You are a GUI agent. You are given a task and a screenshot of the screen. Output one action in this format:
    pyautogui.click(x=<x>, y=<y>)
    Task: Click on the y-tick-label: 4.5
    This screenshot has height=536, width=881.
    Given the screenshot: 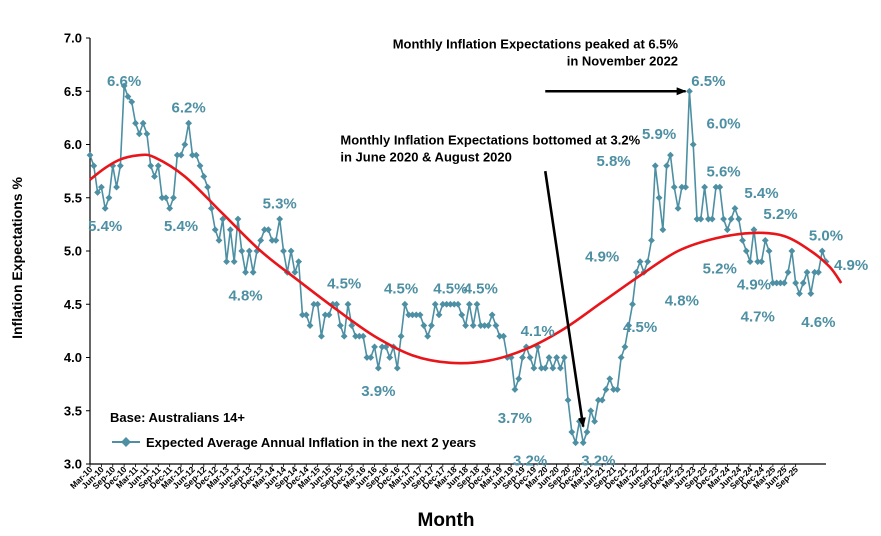 What is the action you would take?
    pyautogui.click(x=73, y=304)
    